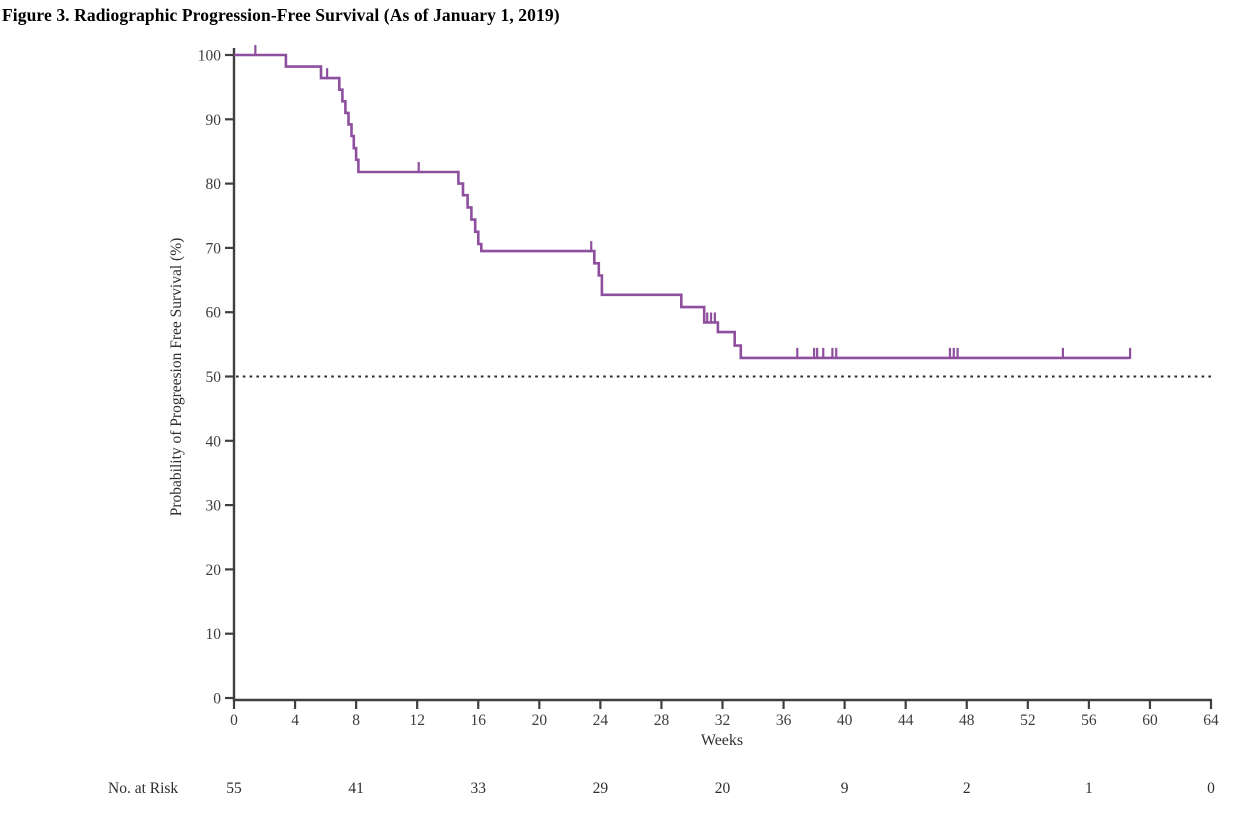  I want to click on x-tick-label: 64, so click(1211, 720).